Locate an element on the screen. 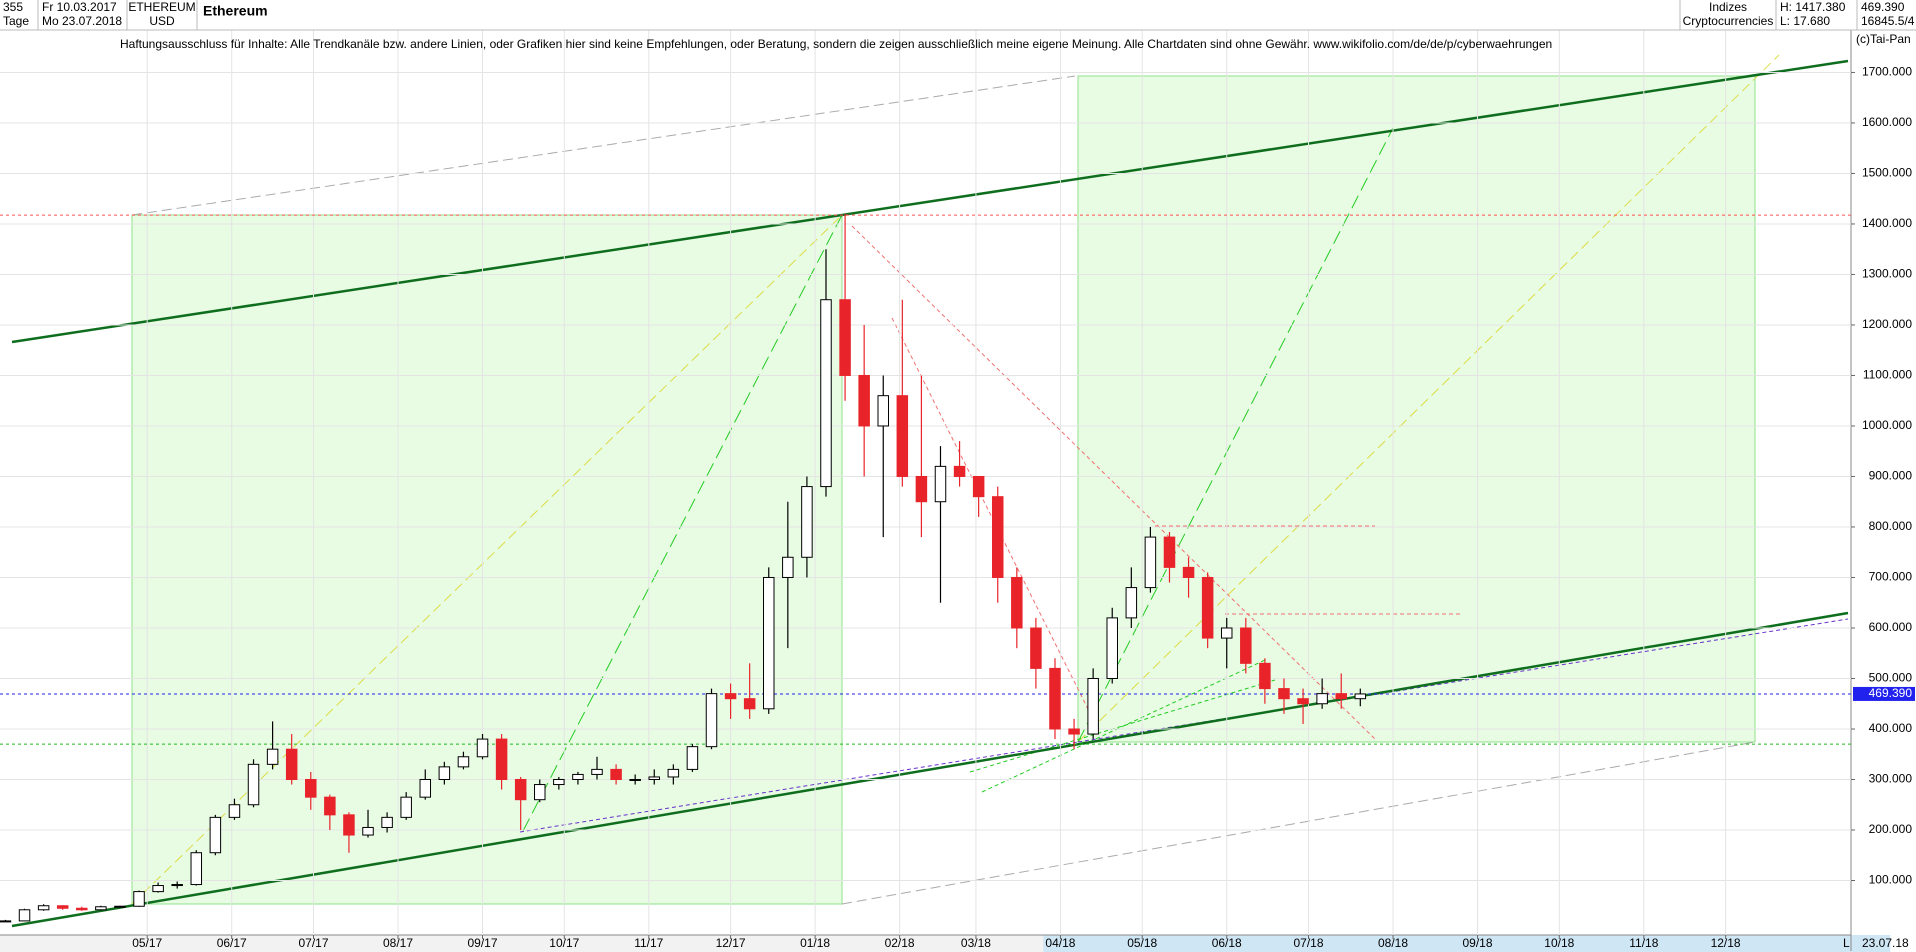  x-tick-label: 04/18 is located at coordinates (1060, 943).